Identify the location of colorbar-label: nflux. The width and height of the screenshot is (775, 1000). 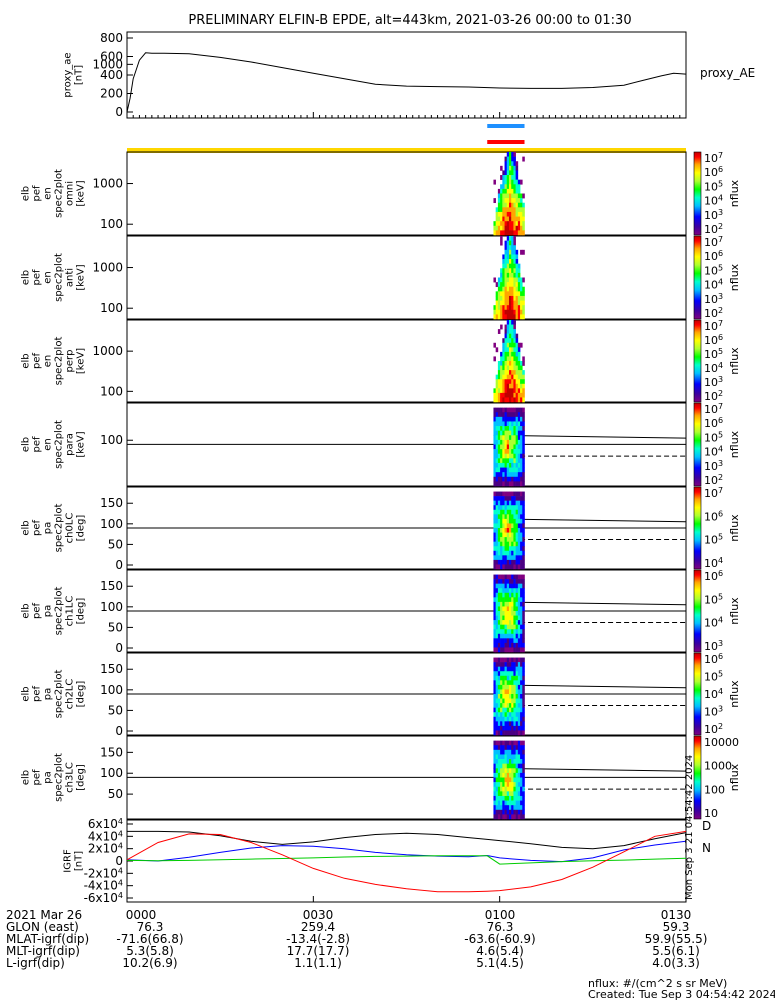
(734, 694).